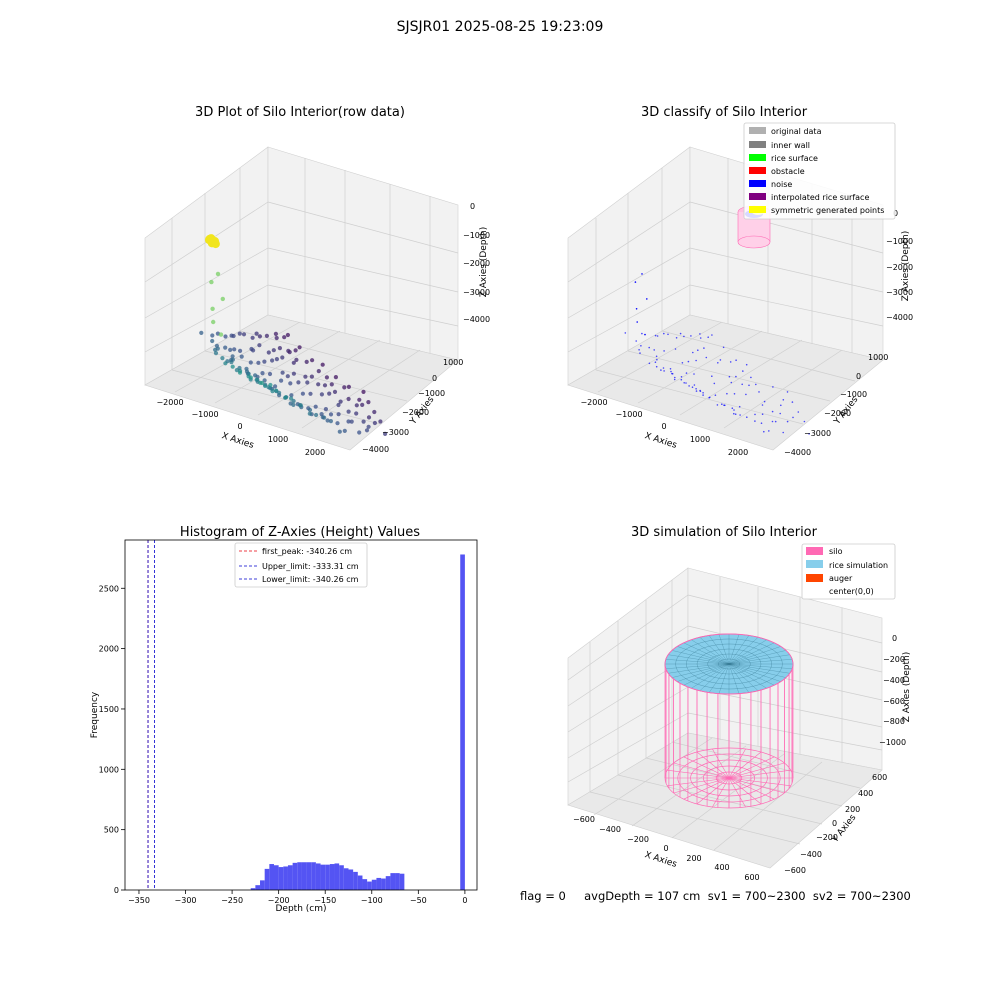 The image size is (1000, 1000). What do you see at coordinates (858, 565) in the screenshot?
I see `legend-label: rice simulation` at bounding box center [858, 565].